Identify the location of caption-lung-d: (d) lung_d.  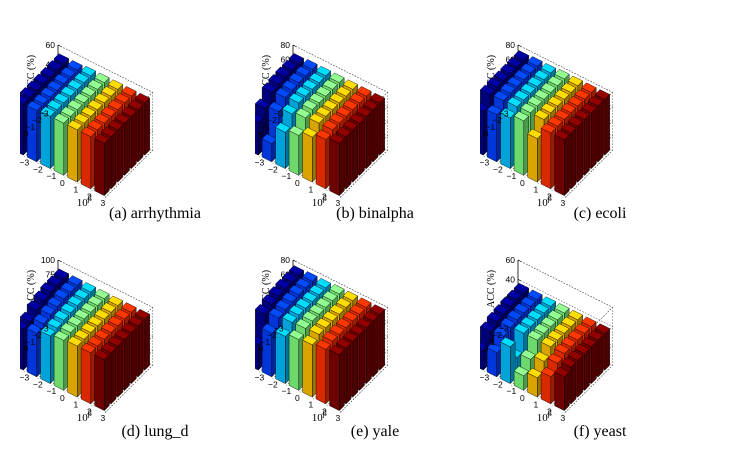
(155, 431).